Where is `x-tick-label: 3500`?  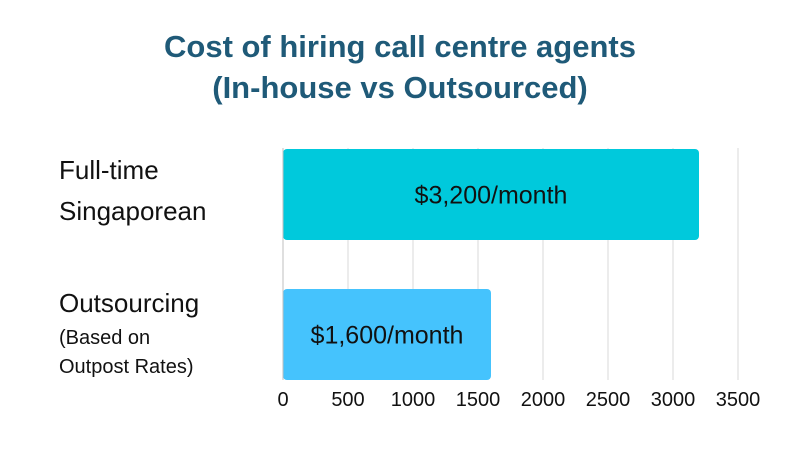
x-tick-label: 3500 is located at coordinates (738, 400).